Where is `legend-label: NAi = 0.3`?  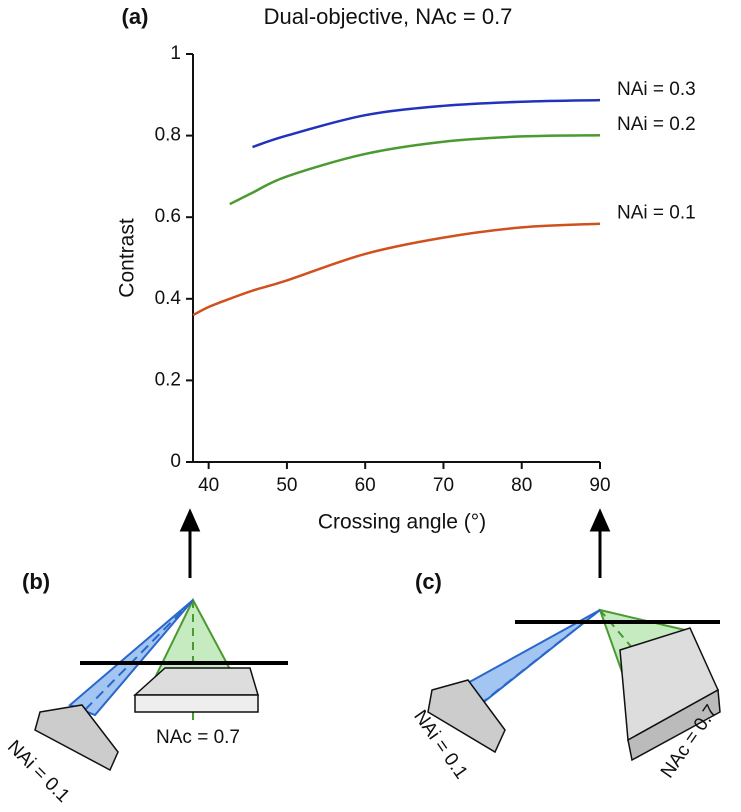
legend-label: NAi = 0.3 is located at coordinates (656, 89).